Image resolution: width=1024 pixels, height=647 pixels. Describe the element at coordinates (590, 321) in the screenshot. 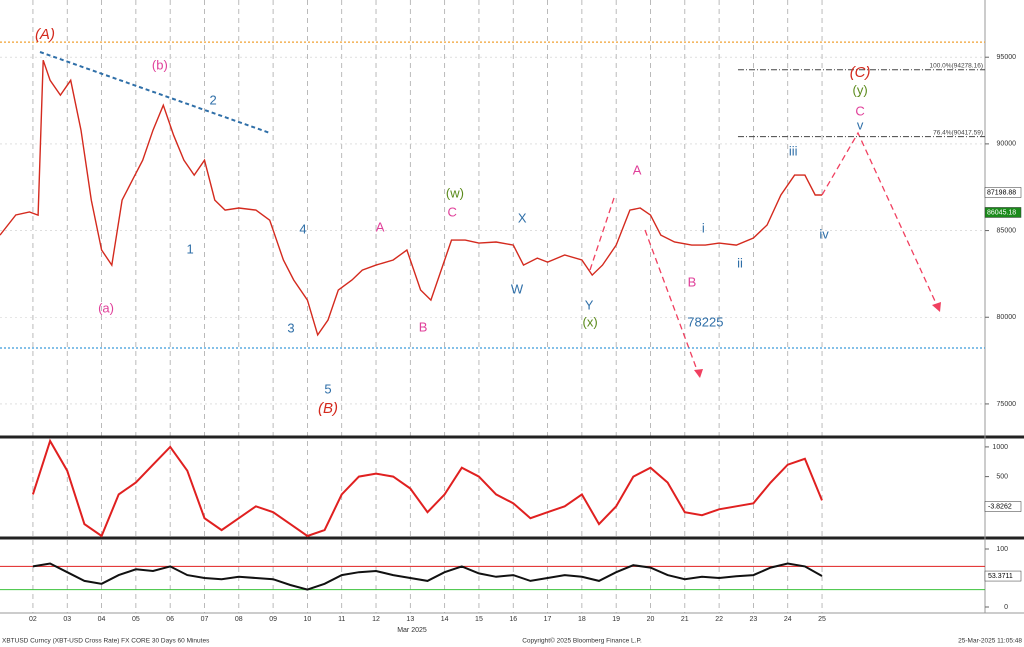

I see `wave-label: (x)` at that location.